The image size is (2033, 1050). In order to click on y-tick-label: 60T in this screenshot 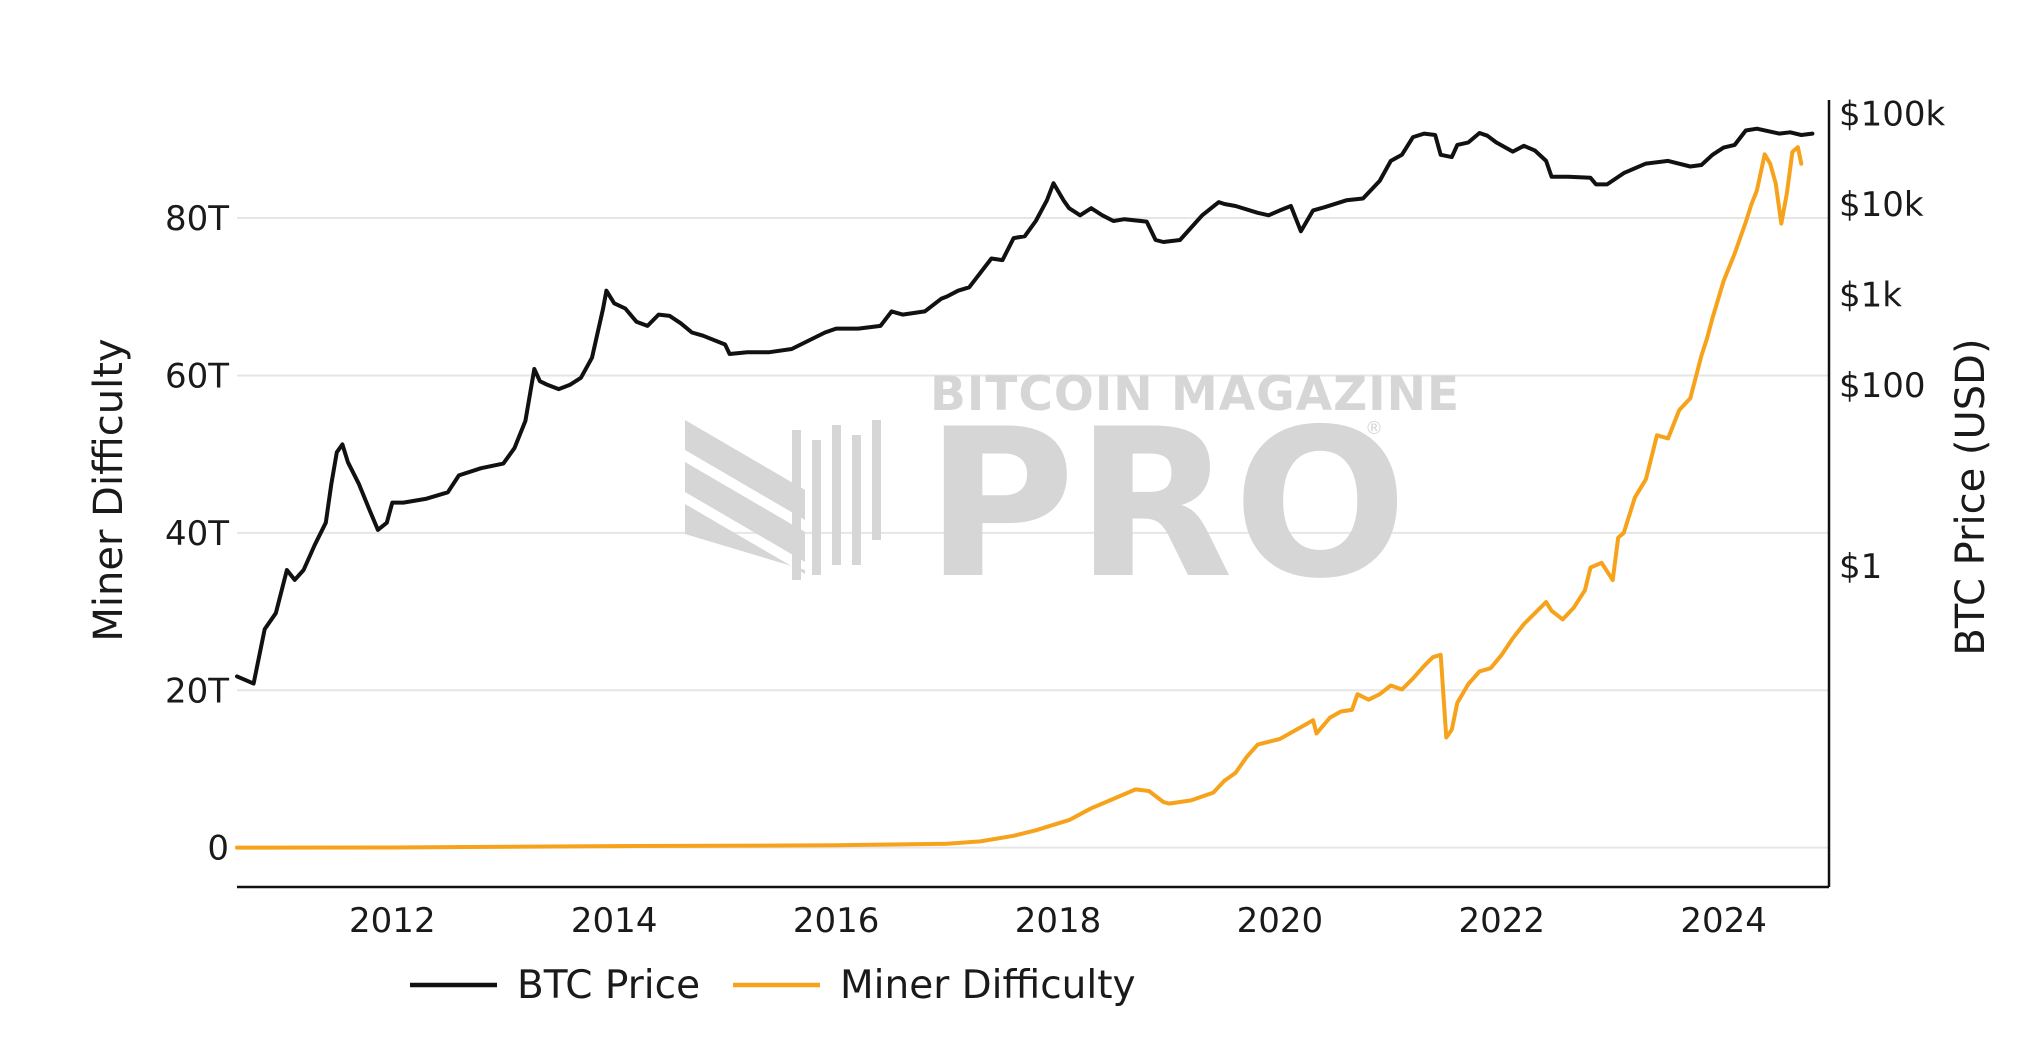, I will do `click(197, 376)`.